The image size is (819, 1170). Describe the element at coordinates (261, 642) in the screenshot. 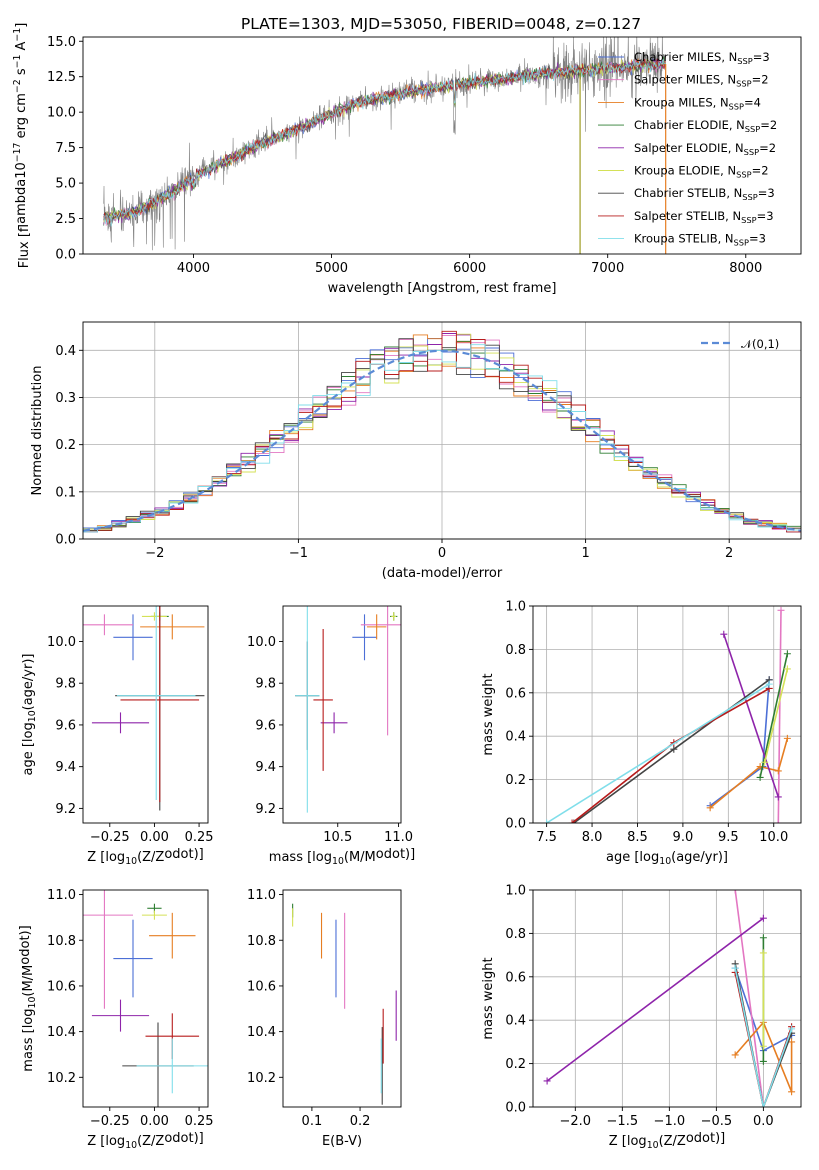

I see `y-tick-label: 10.0` at that location.